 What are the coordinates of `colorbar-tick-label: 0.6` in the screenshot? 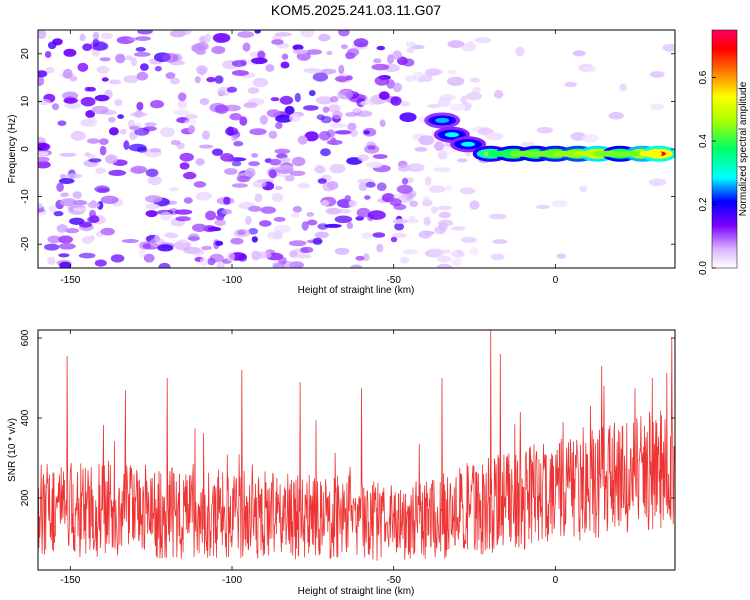 It's located at (703, 77).